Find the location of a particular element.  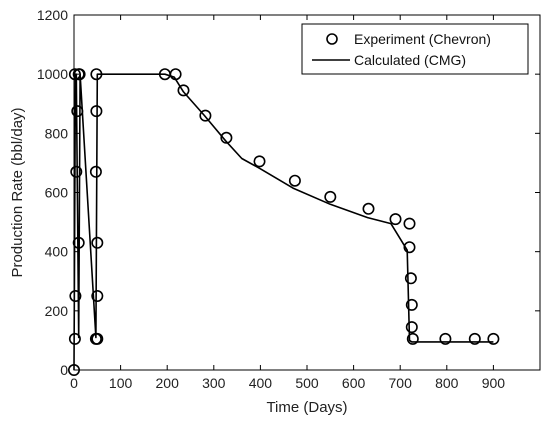

y-tick-label: 400 is located at coordinates (57, 252).